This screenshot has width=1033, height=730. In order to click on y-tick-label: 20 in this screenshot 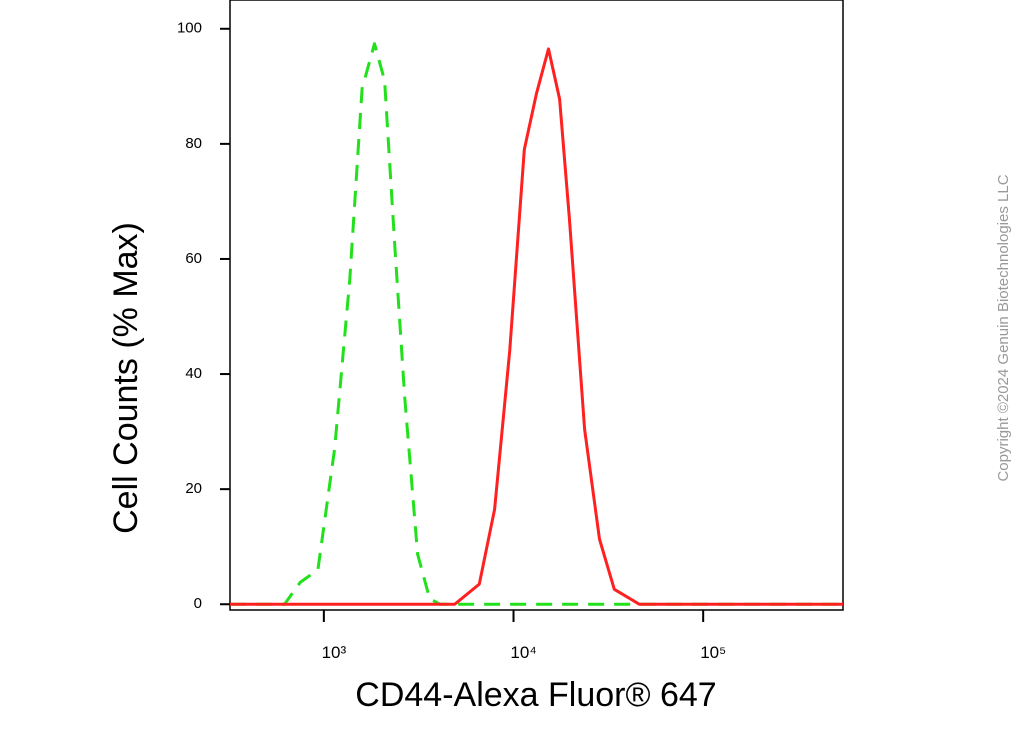, I will do `click(193, 488)`.